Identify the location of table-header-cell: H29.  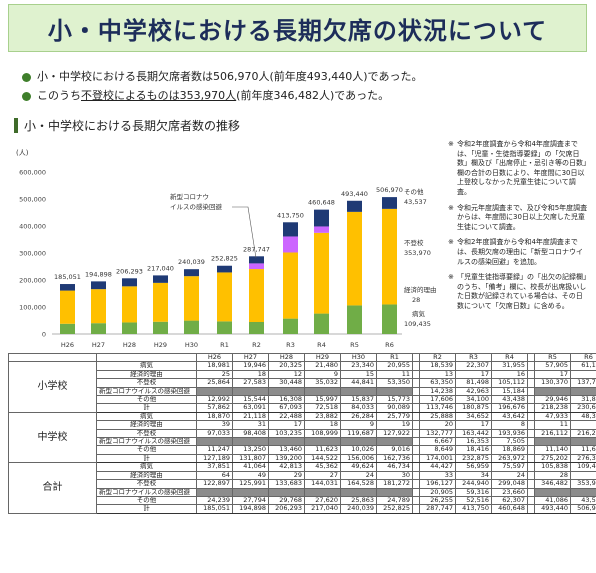
(322, 357).